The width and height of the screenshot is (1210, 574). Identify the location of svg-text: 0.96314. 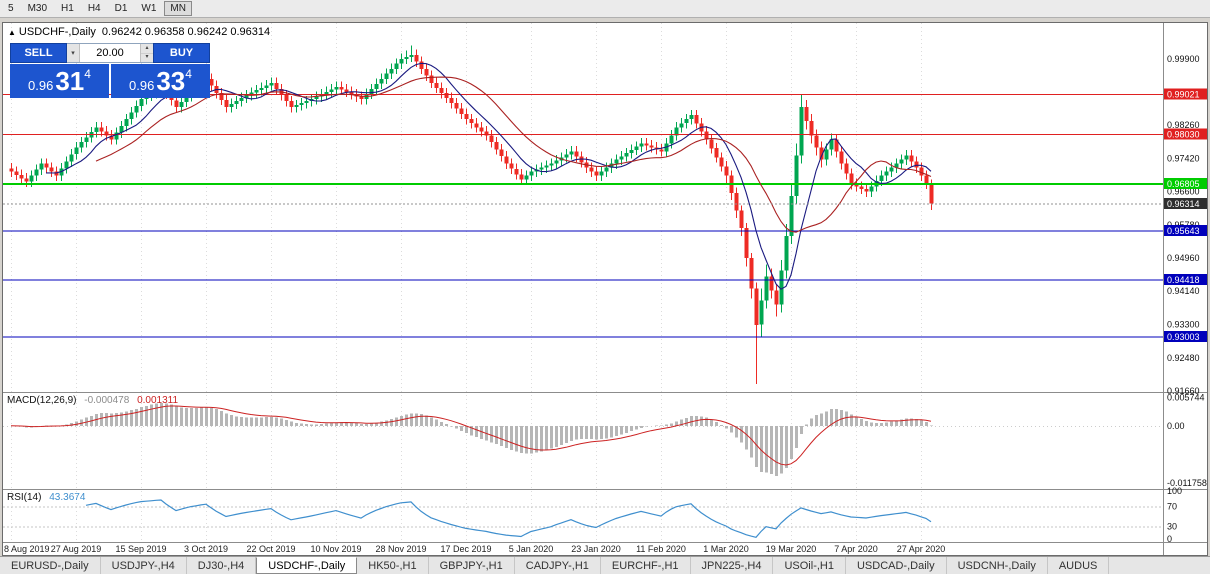
(1183, 204).